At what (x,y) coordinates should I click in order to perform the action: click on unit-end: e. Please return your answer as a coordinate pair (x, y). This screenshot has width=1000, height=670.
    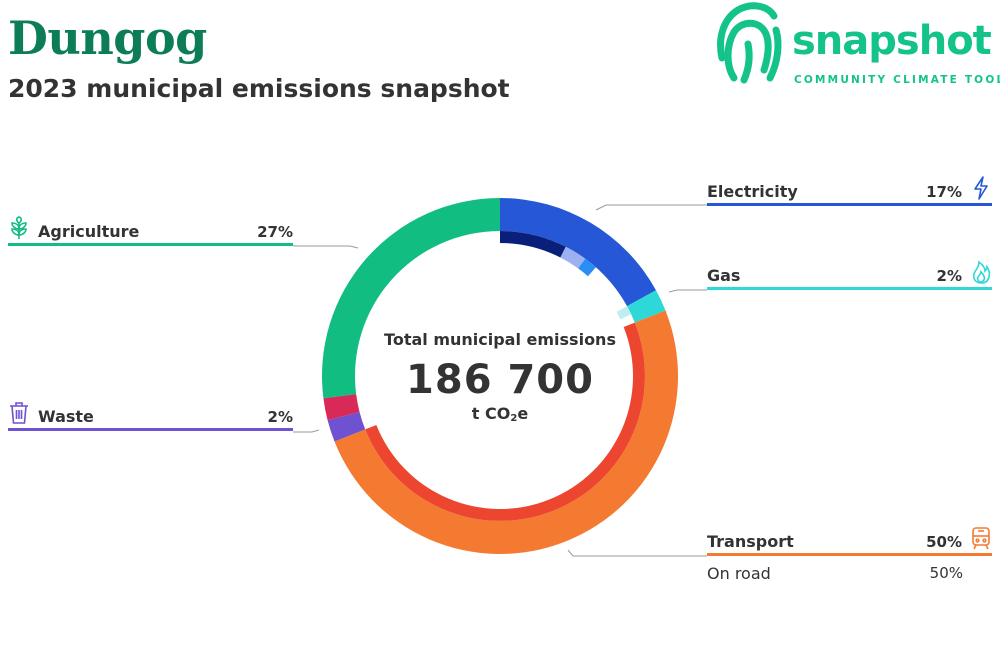
    Looking at the image, I should click on (523, 413).